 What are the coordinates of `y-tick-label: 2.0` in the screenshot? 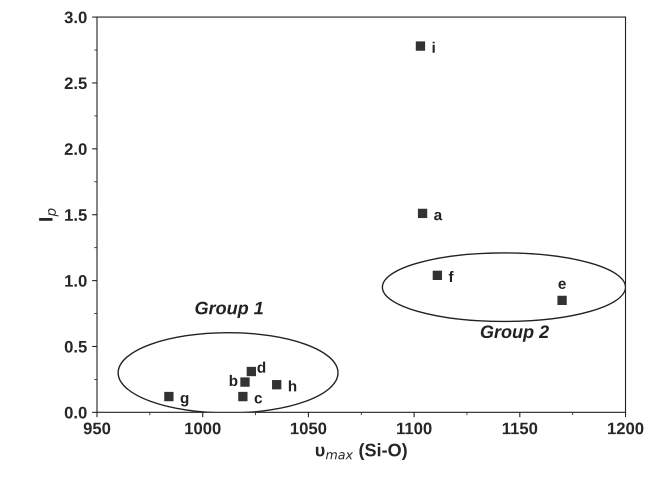 It's located at (75, 149).